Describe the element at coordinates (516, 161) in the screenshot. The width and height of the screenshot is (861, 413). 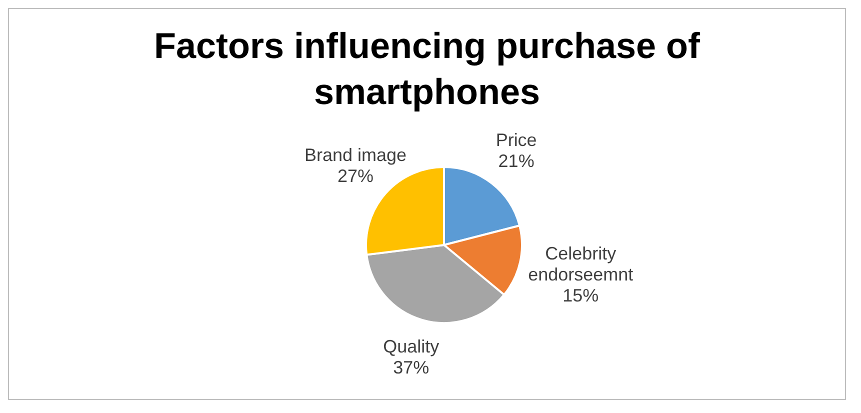
I see `data-label: 21%` at that location.